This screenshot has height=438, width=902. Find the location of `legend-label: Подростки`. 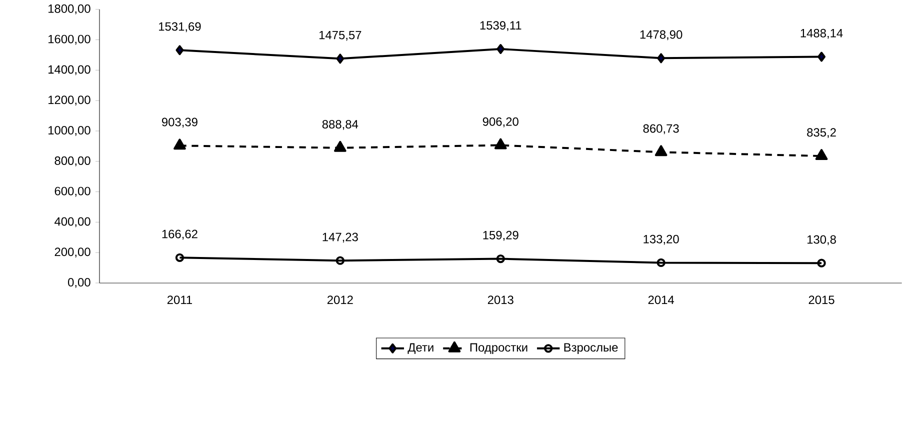

legend-label: Подростки is located at coordinates (499, 348).